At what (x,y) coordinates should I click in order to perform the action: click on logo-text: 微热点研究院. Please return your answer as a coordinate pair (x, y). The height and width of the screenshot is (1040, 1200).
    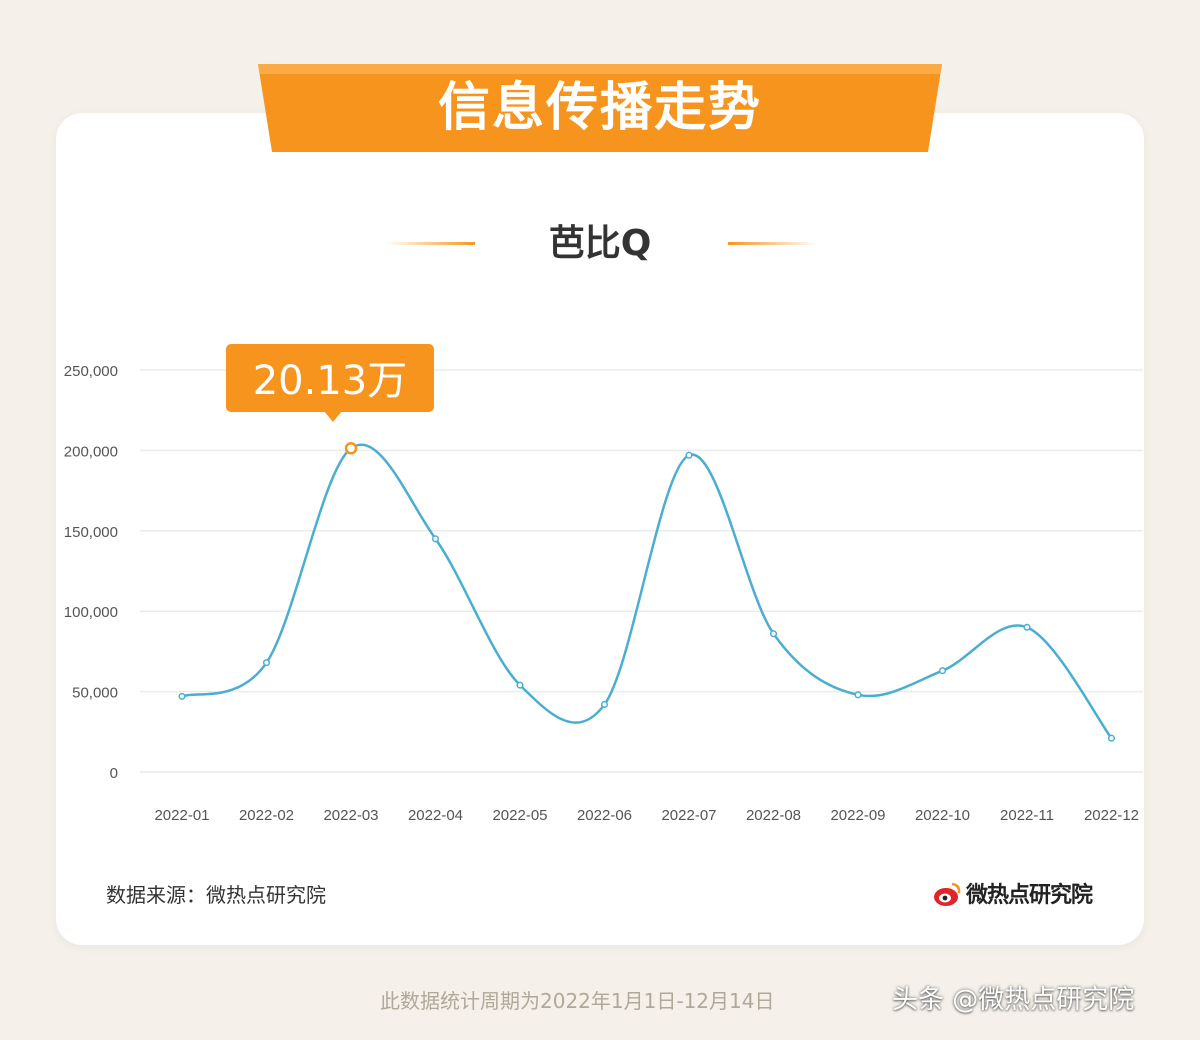
    Looking at the image, I should click on (1029, 895).